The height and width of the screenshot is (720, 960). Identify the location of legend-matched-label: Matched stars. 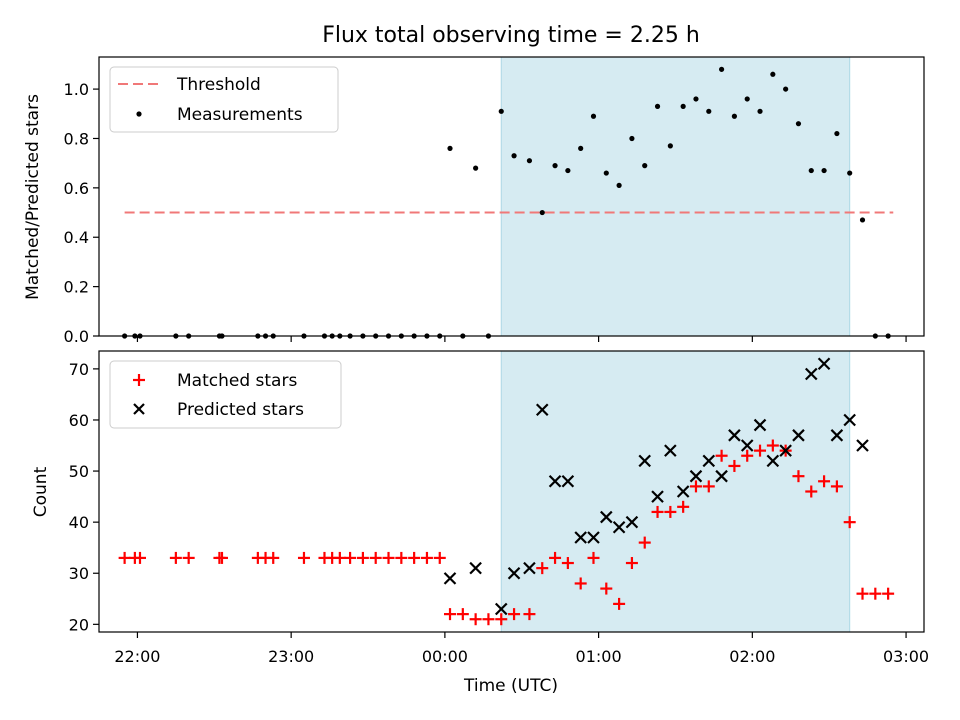
(237, 381).